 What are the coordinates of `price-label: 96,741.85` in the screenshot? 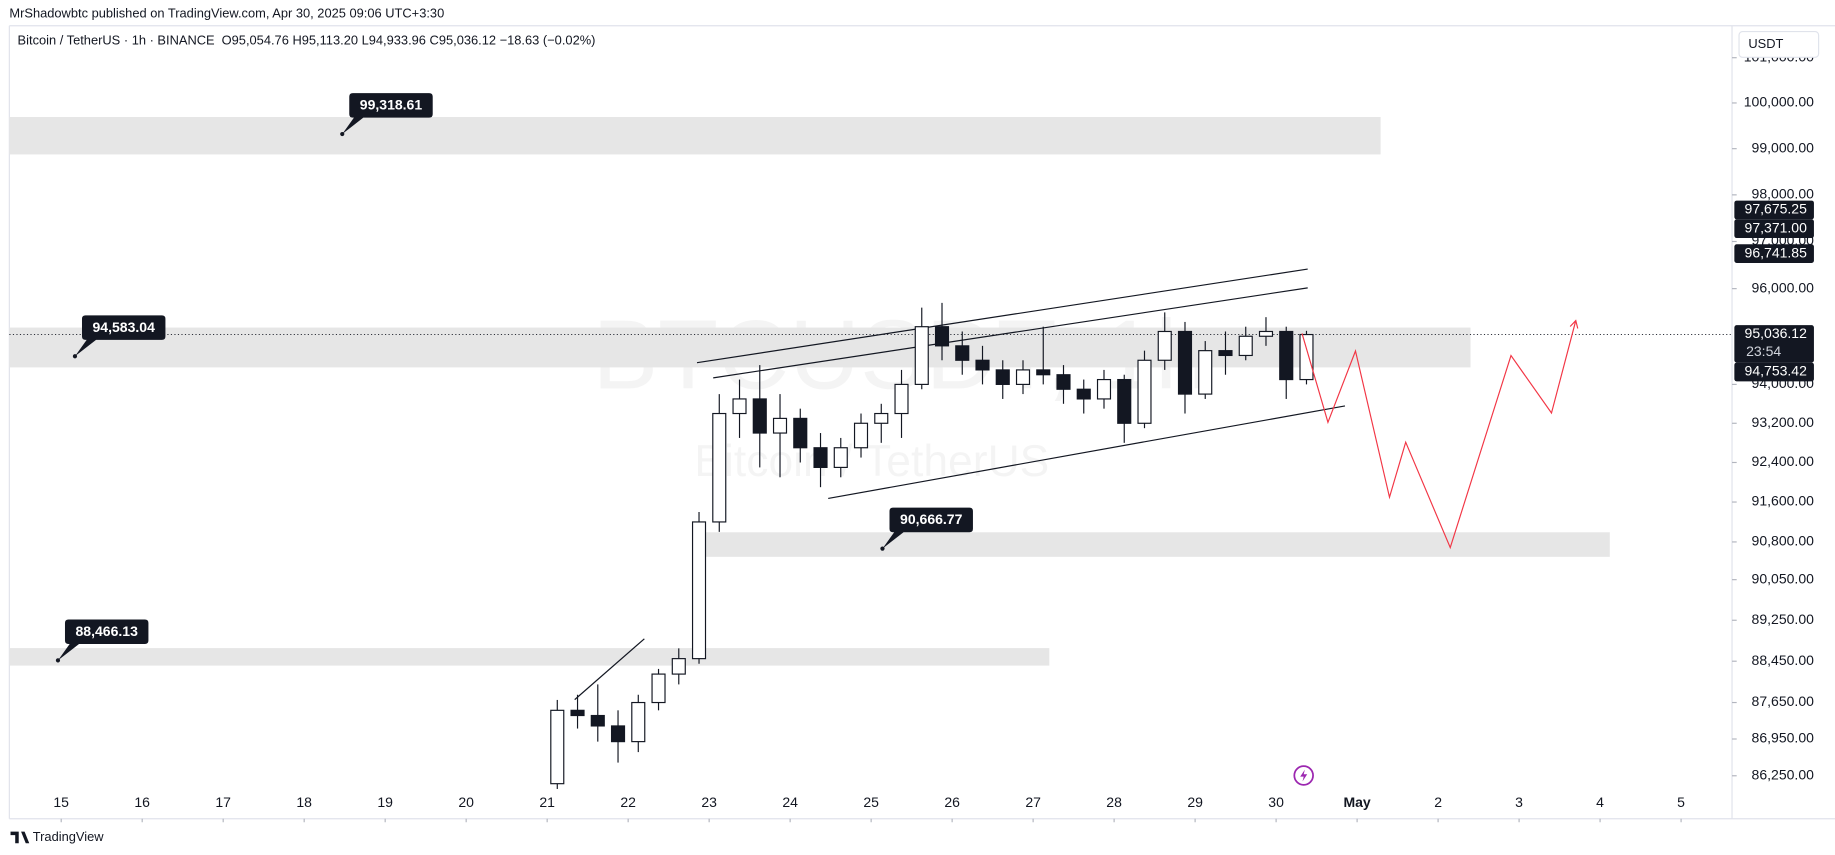 It's located at (1776, 252).